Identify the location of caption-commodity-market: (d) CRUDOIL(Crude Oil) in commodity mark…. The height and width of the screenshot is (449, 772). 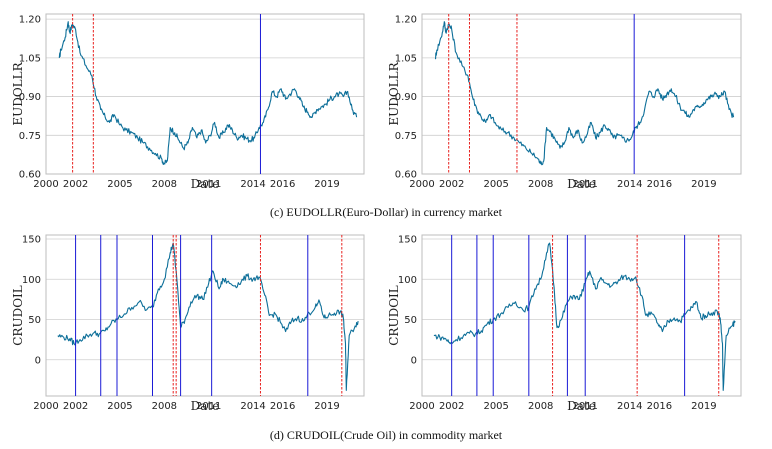
(386, 435).